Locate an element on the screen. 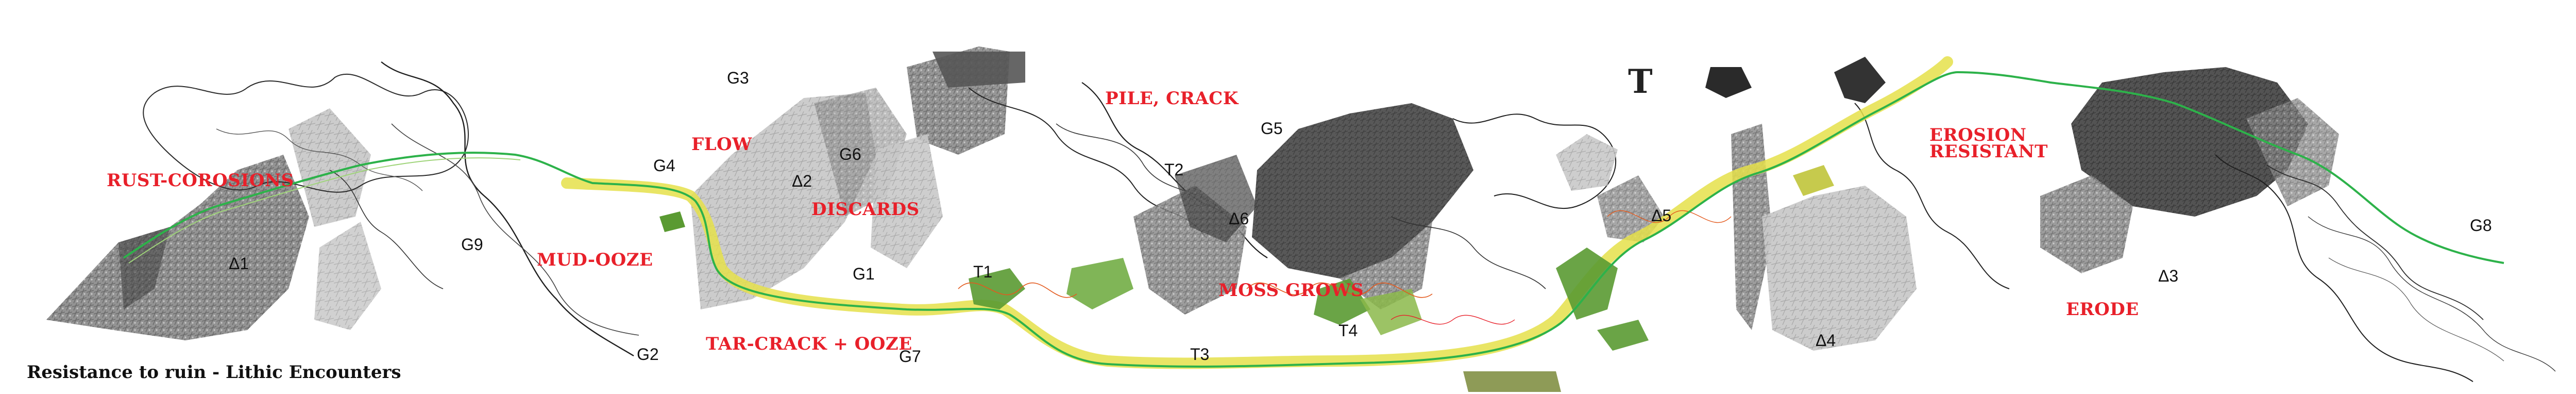 This screenshot has height=394, width=2576. label-t: T is located at coordinates (1640, 81).